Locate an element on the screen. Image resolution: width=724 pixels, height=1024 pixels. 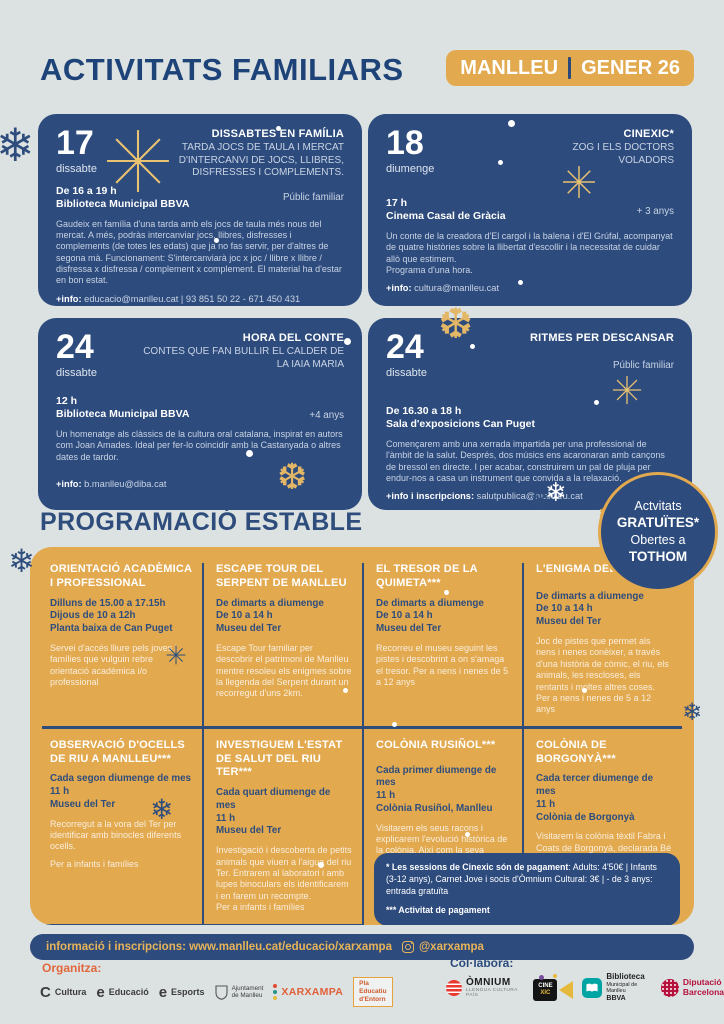
event-date: 18 diumenge is located at coordinates (410, 150).